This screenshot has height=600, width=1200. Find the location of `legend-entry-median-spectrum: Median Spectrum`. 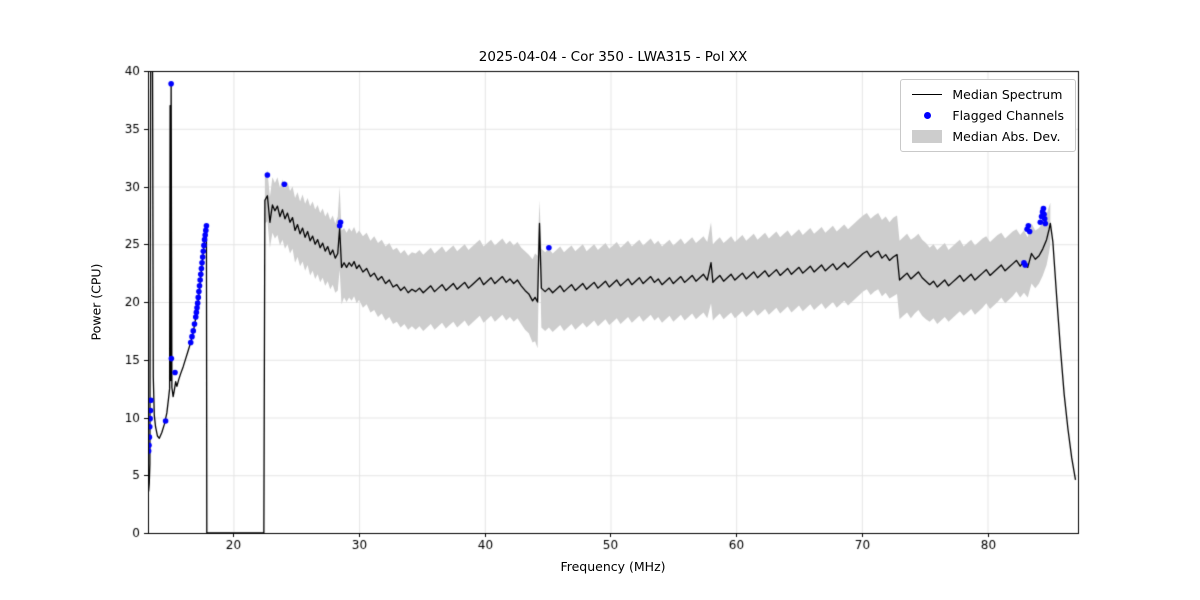

legend-entry-median-spectrum: Median Spectrum is located at coordinates (988, 94).